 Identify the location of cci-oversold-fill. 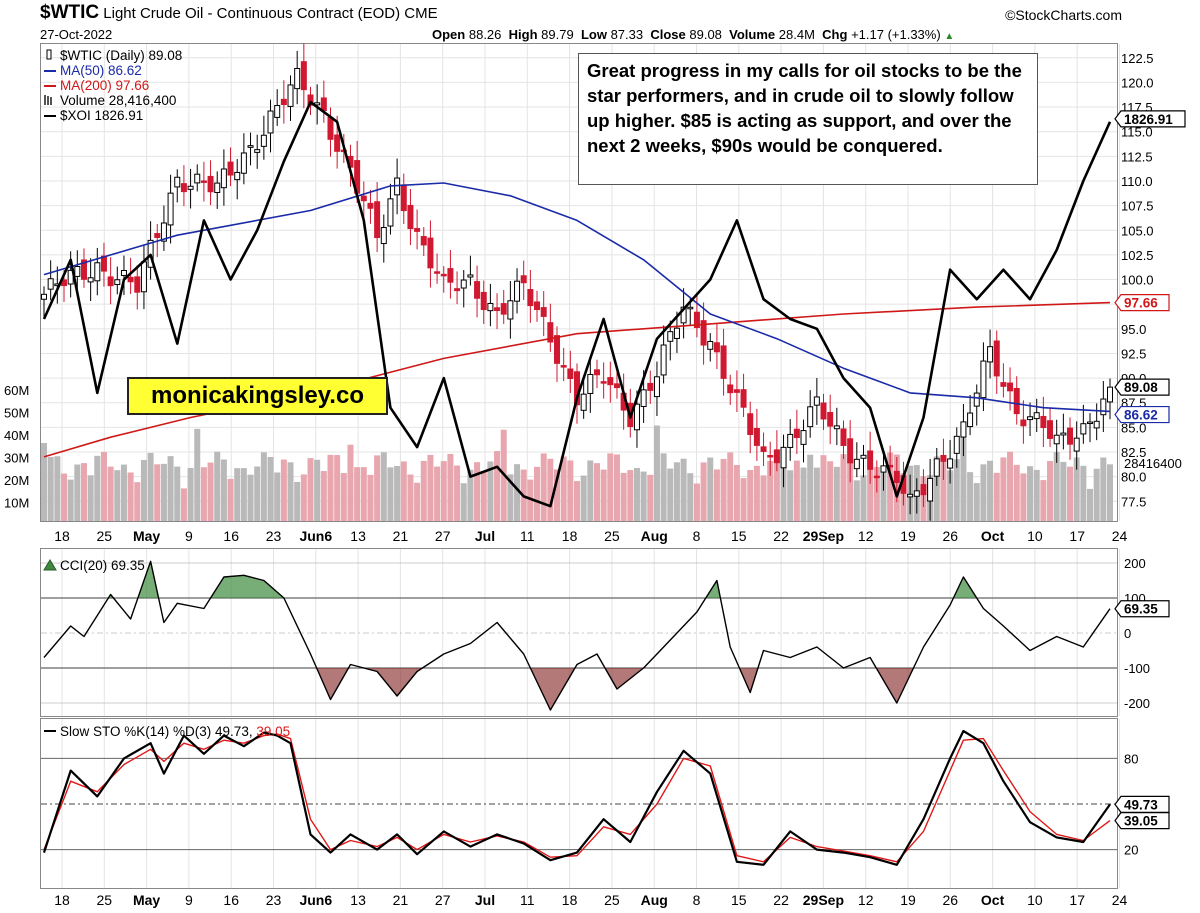
(577, 689).